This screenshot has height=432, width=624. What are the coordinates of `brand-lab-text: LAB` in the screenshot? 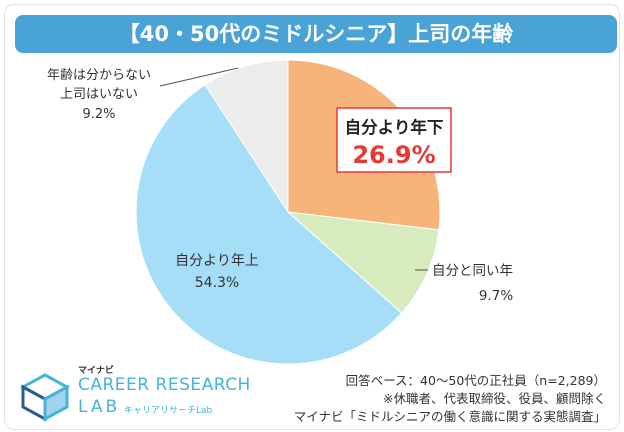 It's located at (99, 407).